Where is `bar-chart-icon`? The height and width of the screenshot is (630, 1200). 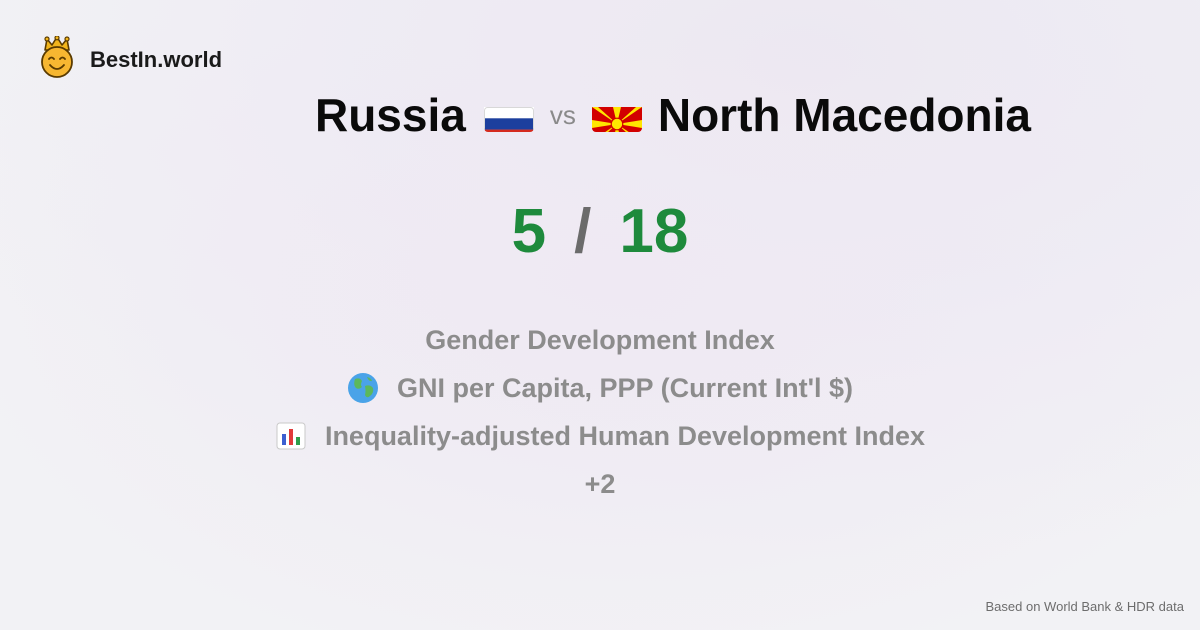 bar-chart-icon is located at coordinates (291, 436).